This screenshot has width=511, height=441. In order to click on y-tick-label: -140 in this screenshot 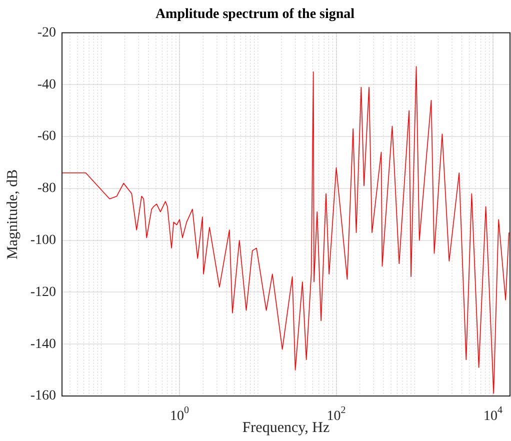, I will do `click(43, 344)`.